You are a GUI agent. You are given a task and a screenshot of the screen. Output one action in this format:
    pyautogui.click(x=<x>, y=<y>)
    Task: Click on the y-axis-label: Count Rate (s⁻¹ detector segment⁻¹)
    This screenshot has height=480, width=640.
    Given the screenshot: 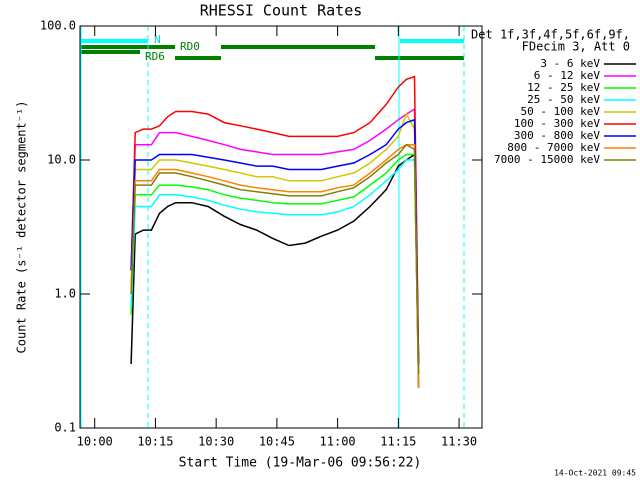 What is the action you would take?
    pyautogui.click(x=22, y=227)
    